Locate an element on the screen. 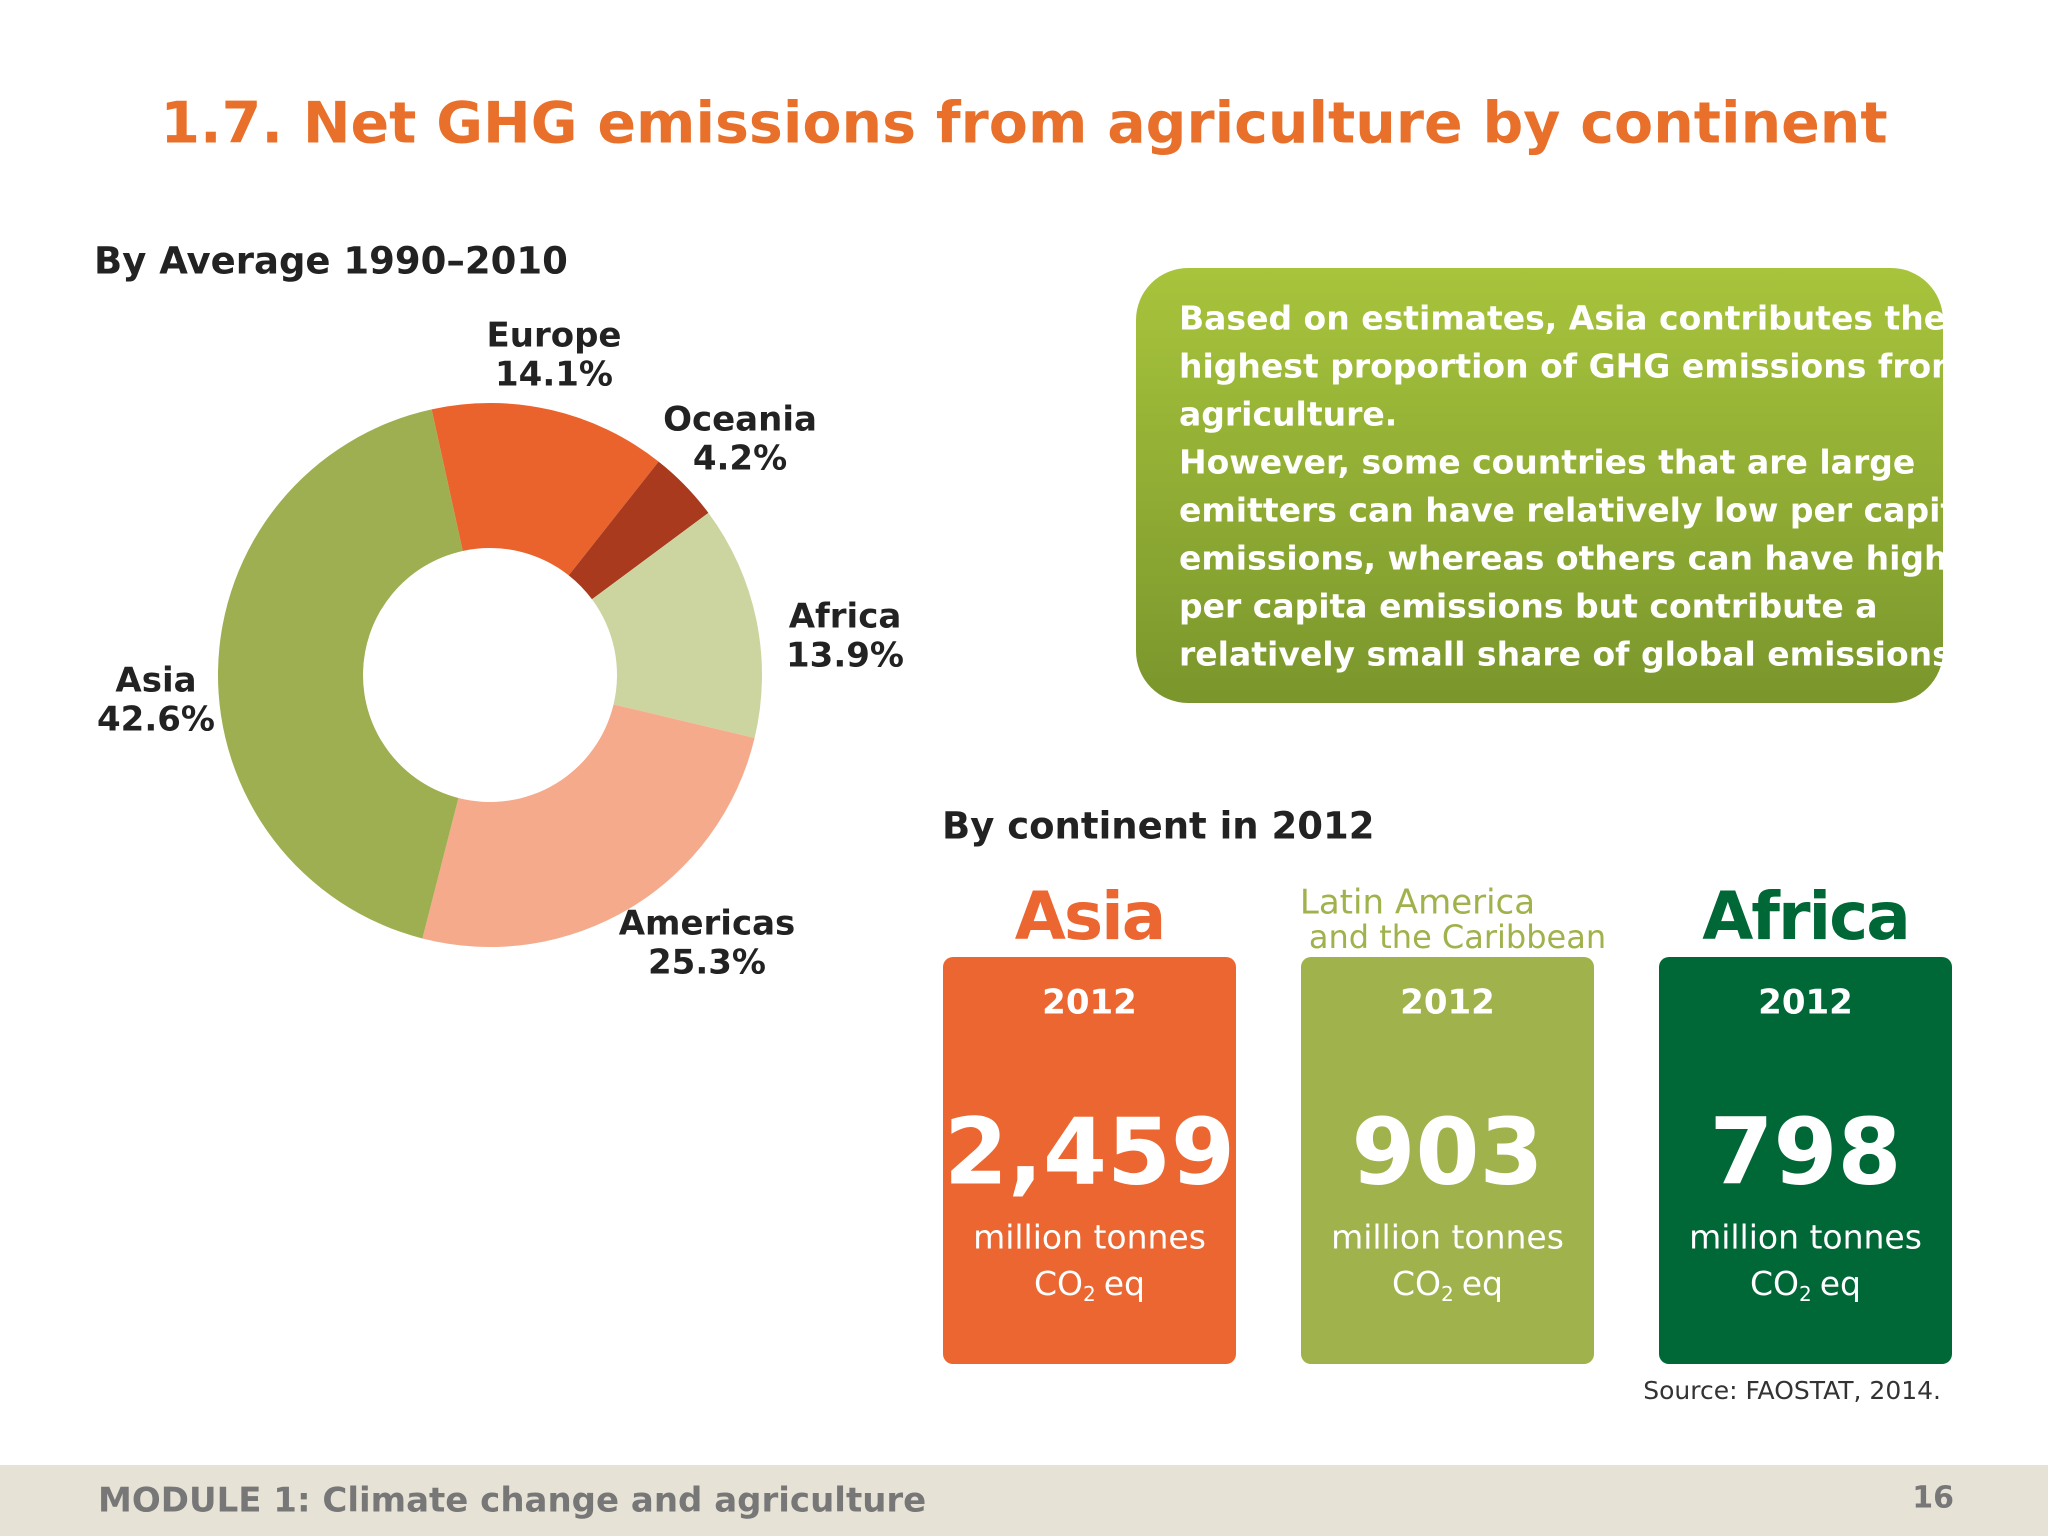 Image resolution: width=2048 pixels, height=1536 pixels. page-number: 16 is located at coordinates (1933, 1498).